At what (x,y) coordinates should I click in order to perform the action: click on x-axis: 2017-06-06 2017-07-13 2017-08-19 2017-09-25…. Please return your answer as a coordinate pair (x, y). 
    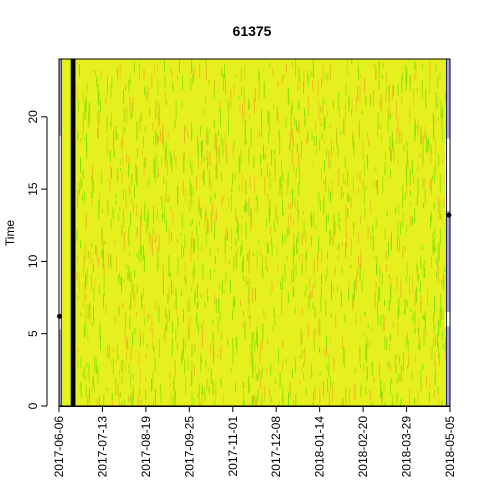
    Looking at the image, I should click on (254, 441).